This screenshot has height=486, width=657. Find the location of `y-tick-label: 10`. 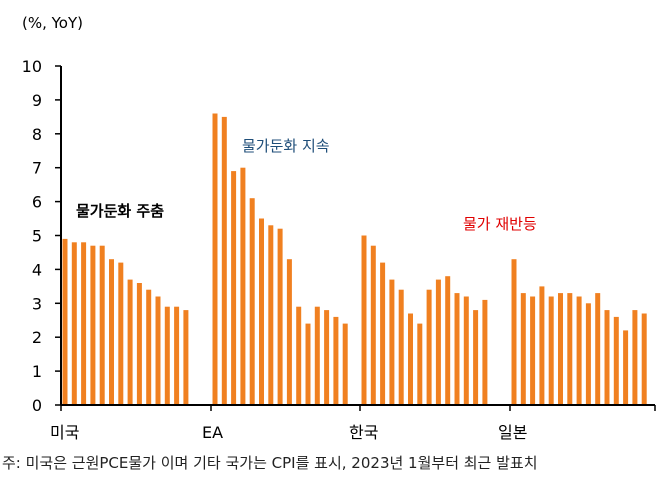

y-tick-label: 10 is located at coordinates (32, 66).